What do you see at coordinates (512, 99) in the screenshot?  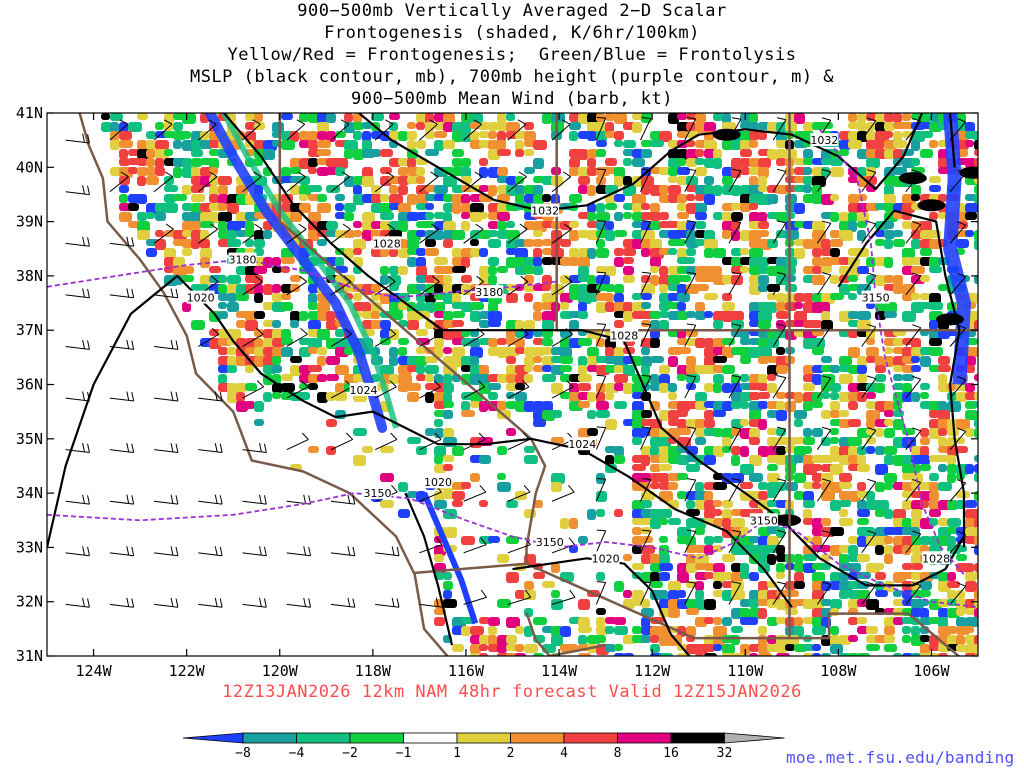 I see `title-line-5: 900−500mb Mean Wind (barb, kt)` at bounding box center [512, 99].